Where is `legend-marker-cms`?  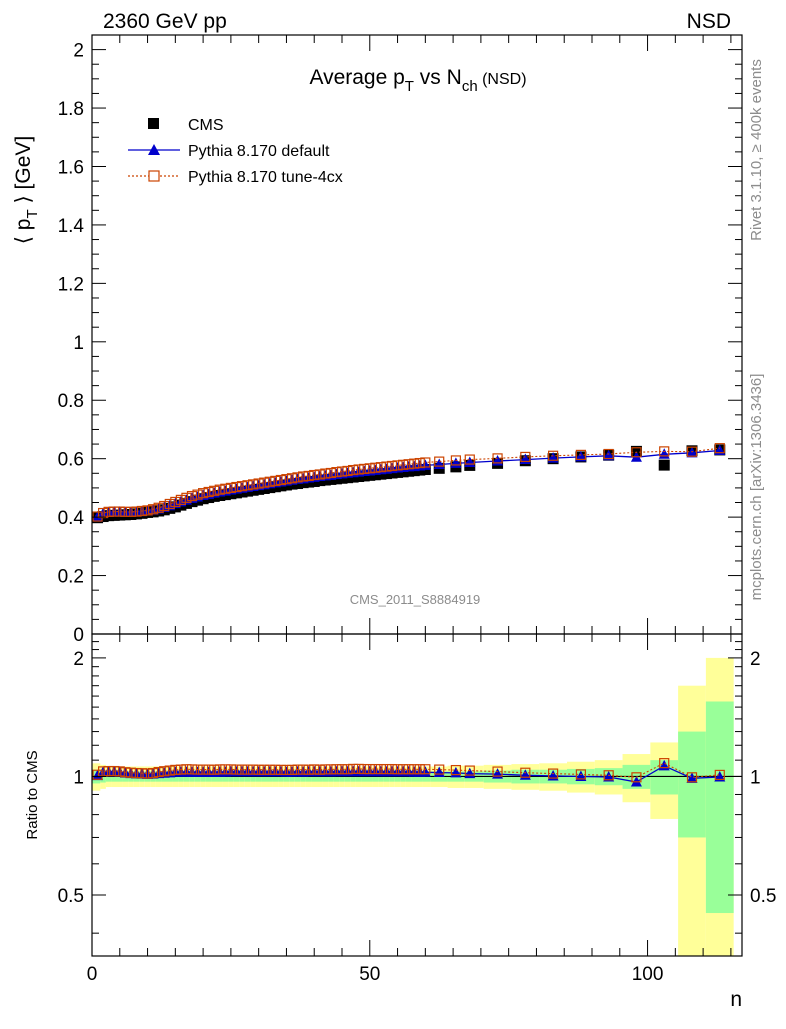
legend-marker-cms is located at coordinates (153, 123).